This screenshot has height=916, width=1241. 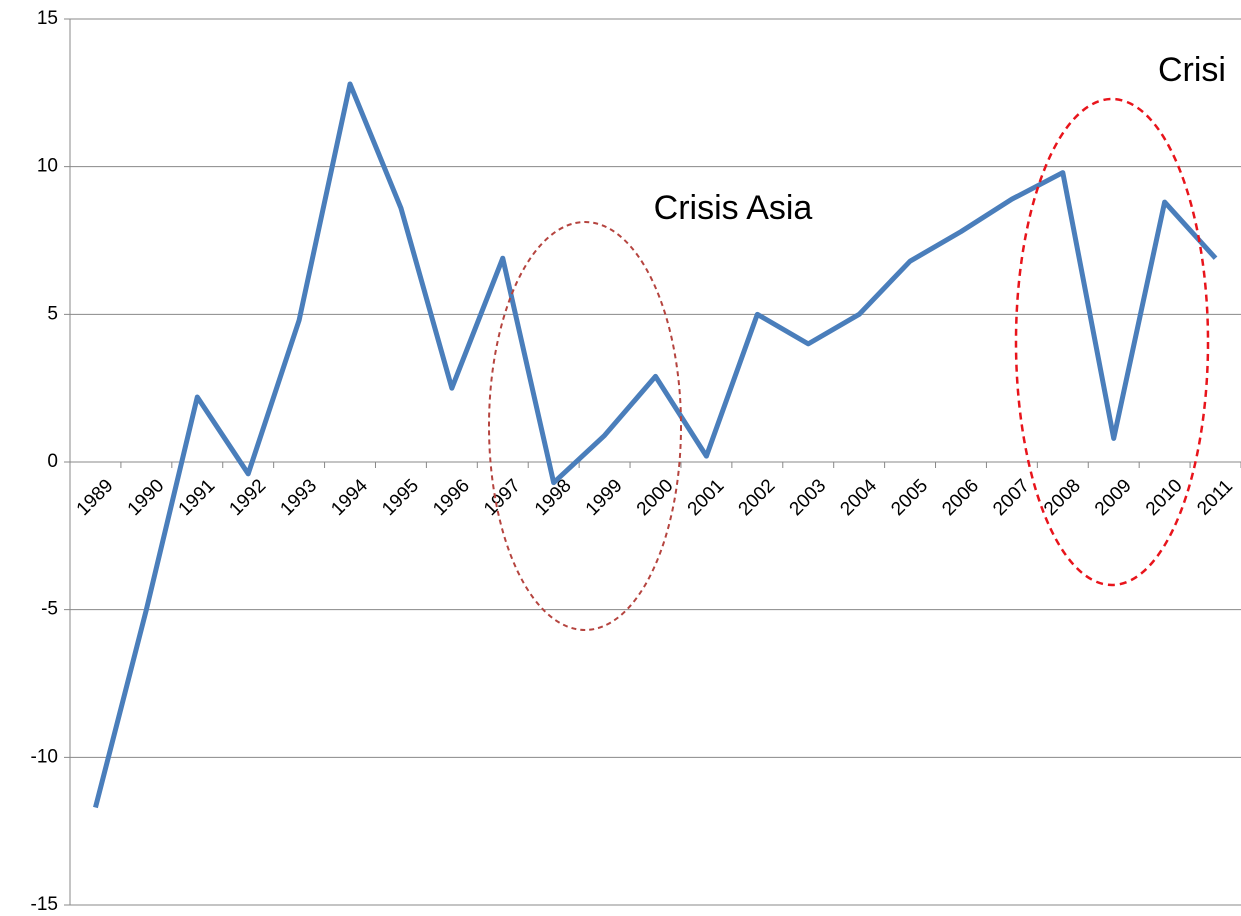 I want to click on x-tick-label: 1993, so click(x=298, y=497).